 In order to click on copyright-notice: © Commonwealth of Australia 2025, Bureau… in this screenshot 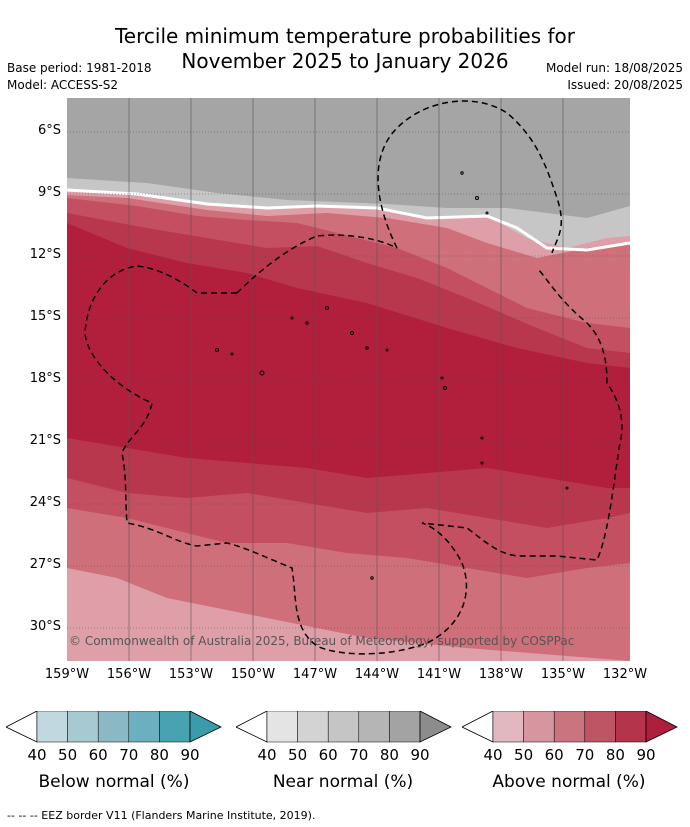, I will do `click(322, 641)`.